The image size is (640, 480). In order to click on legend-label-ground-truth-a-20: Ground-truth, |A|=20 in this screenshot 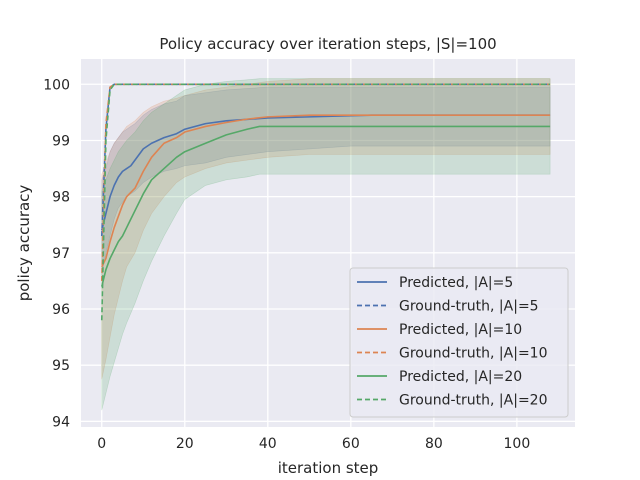, I will do `click(473, 401)`.